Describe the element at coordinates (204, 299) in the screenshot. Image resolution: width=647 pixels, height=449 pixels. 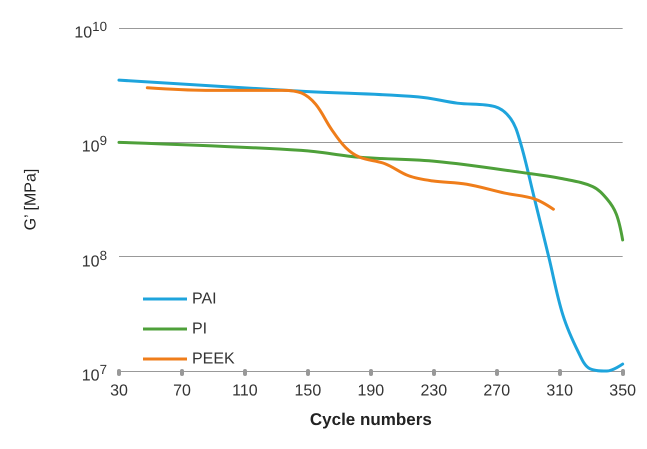
I see `legend-label: PAI` at that location.